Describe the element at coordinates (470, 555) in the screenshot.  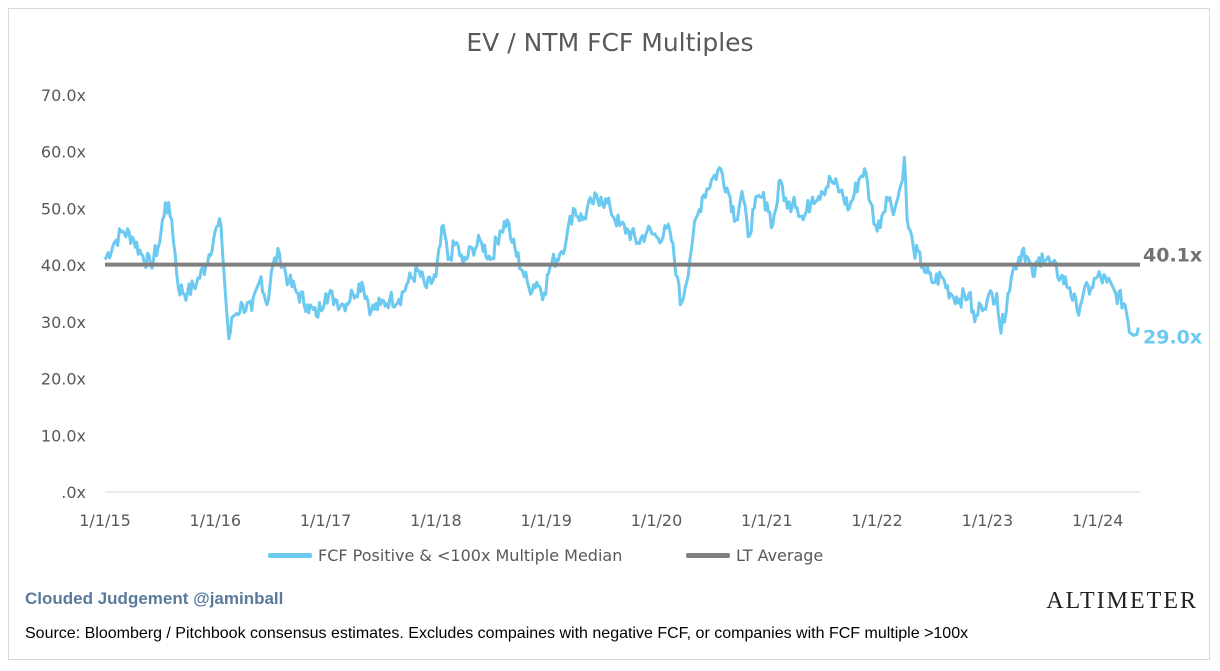
I see `legend-label-median: FCF Positive & <100x Multiple Median` at that location.